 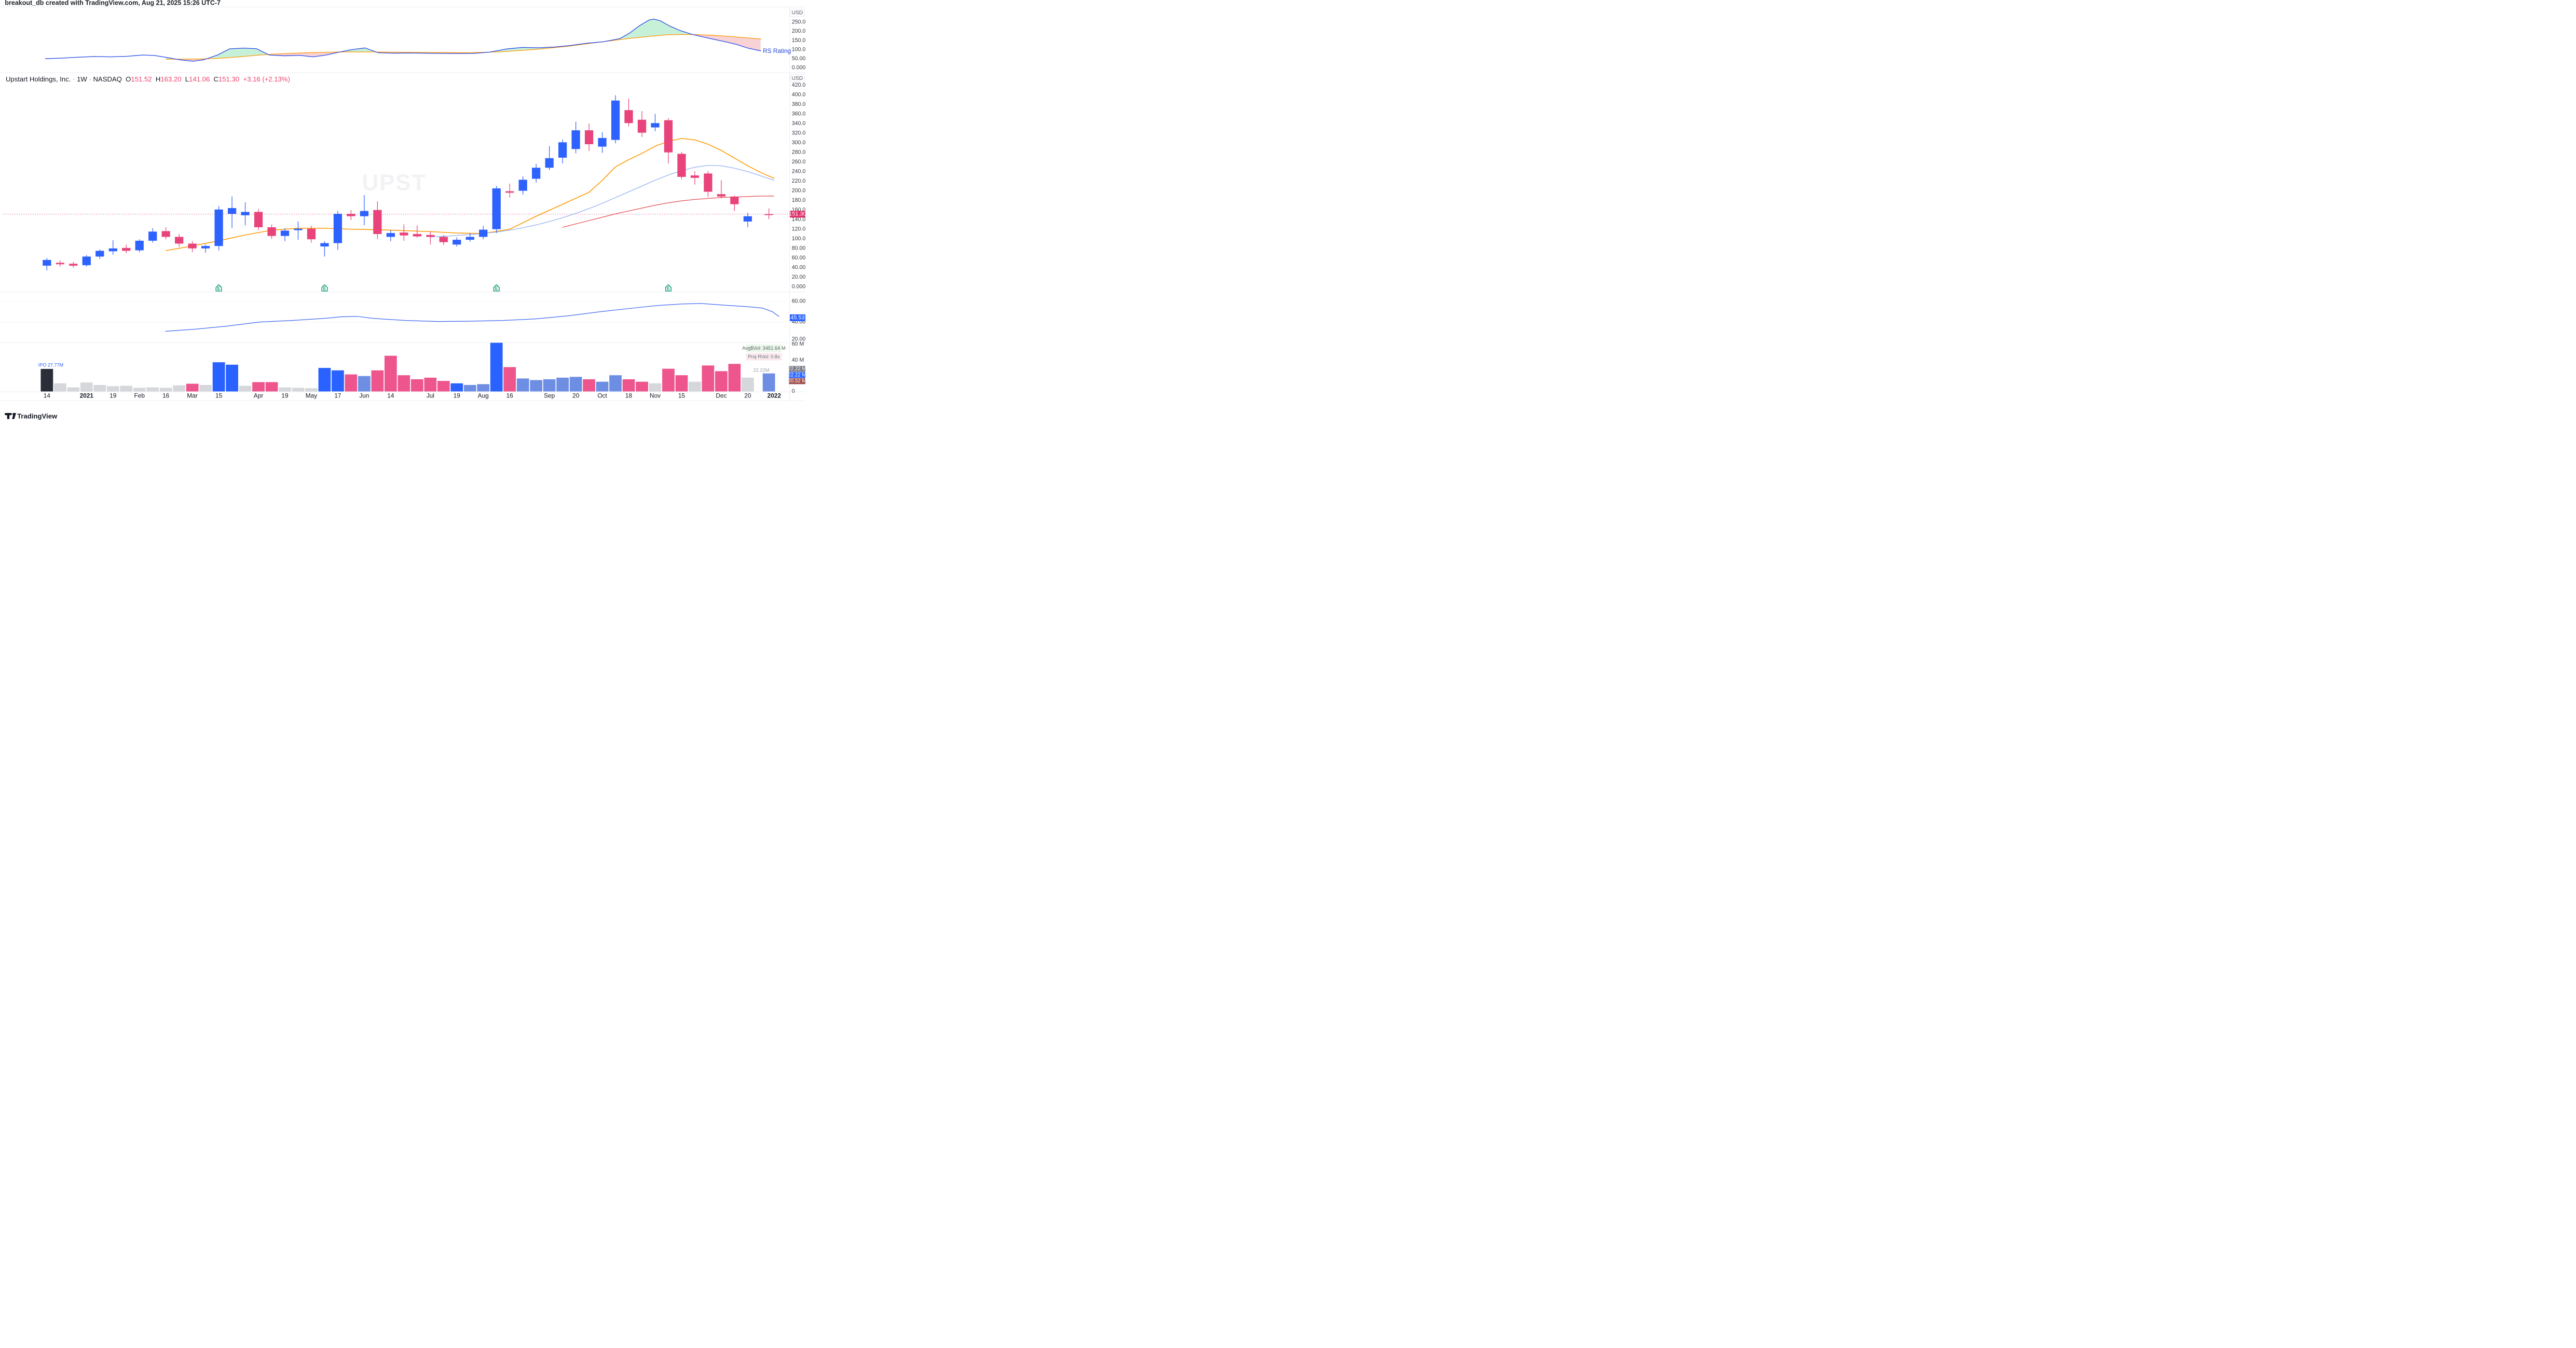 I want to click on rs-outperform-fill, so click(x=238, y=54).